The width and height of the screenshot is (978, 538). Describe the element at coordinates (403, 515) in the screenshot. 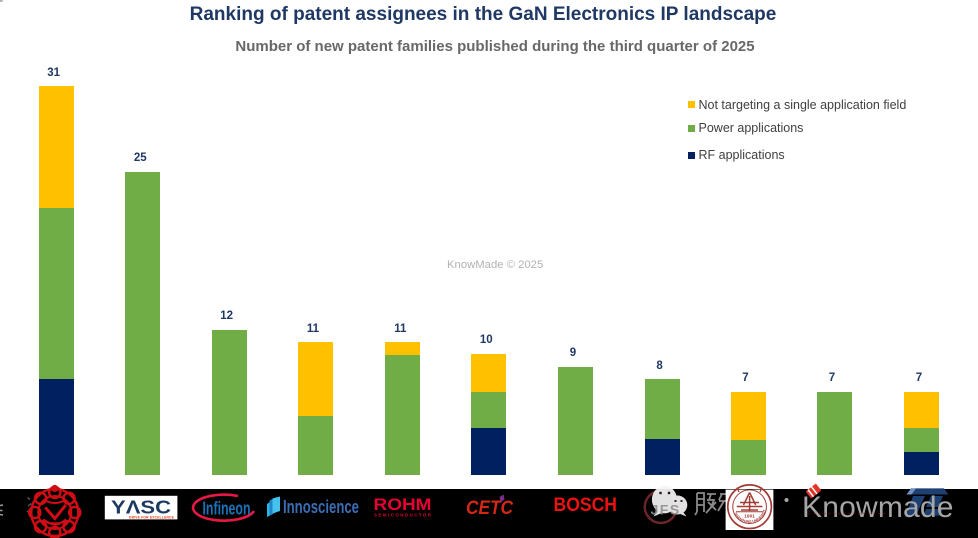

I see `svg-text: SEMICONDUCTOR` at that location.